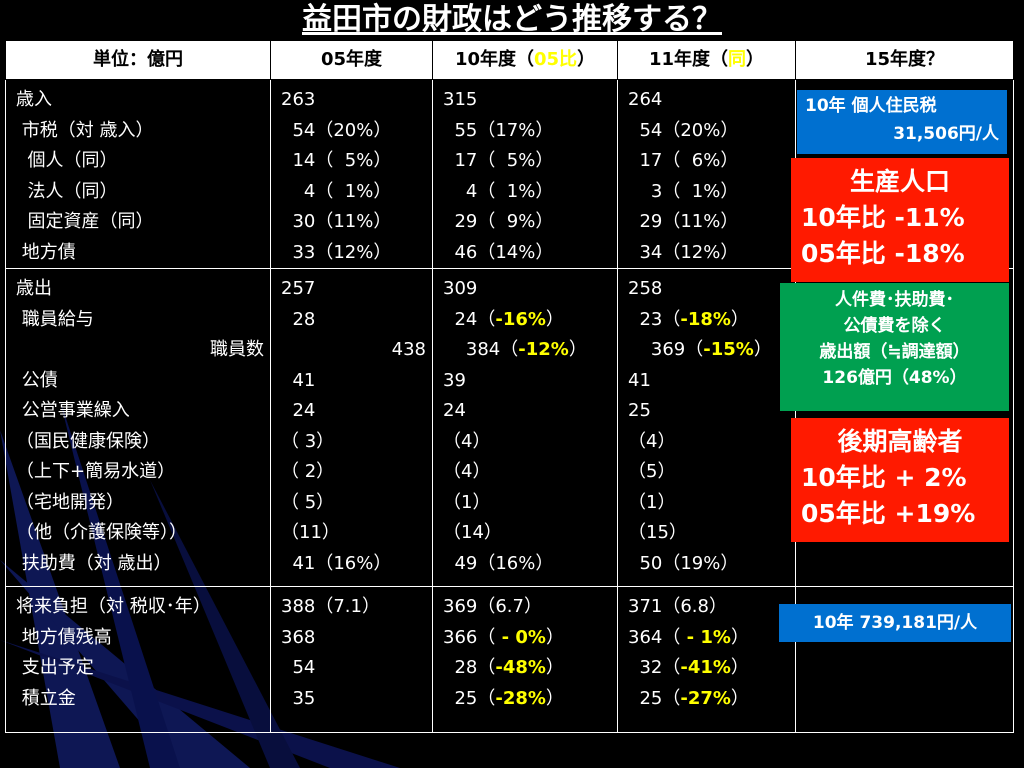 The width and height of the screenshot is (1024, 768). What do you see at coordinates (683, 160) in the screenshot?
I see `revenue-y11-line: 17（ 6%）` at bounding box center [683, 160].